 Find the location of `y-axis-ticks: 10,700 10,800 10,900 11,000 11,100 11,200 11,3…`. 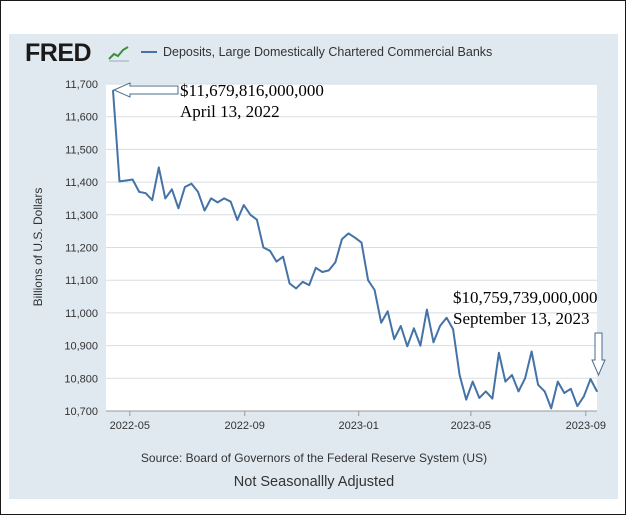

y-axis-ticks: 10,700 10,800 10,900 11,000 11,100 11,200 11,3… is located at coordinates (81, 248).